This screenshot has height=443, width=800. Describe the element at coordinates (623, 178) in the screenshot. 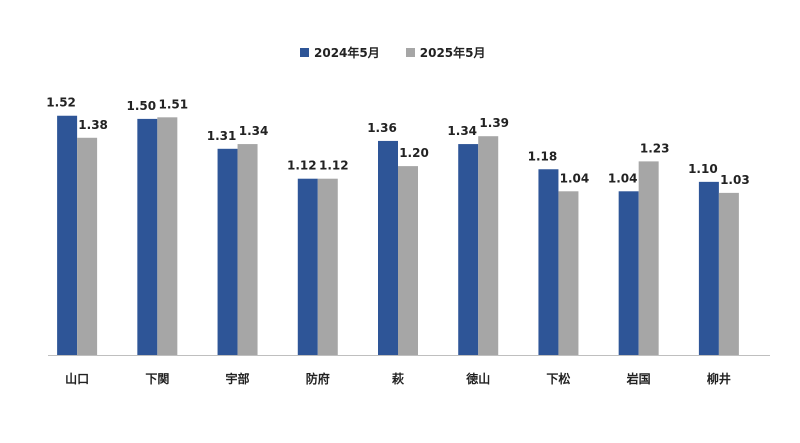

I see `data-label-2024-7: 1.04` at that location.